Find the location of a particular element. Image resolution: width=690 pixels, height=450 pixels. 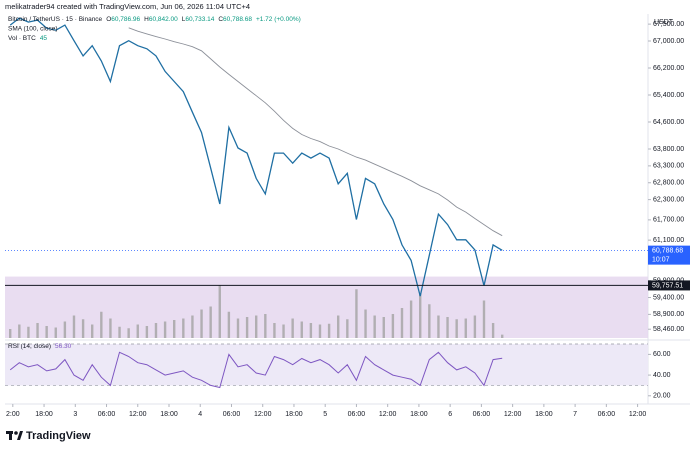

last-price-tag is located at coordinates (669, 255).